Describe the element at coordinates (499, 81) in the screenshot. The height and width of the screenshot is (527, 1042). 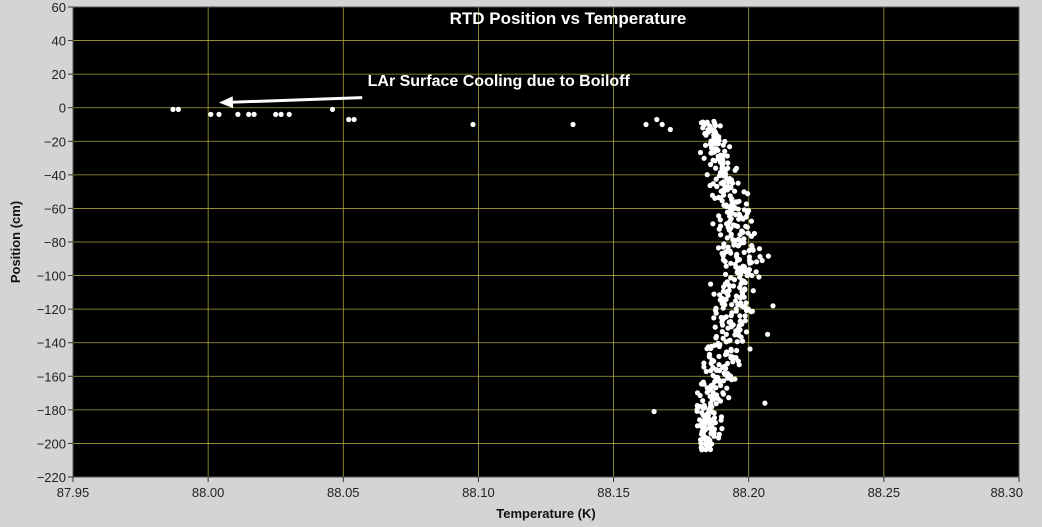
I see `annotation-text: LAr Surface Cooling due to Boiloff` at that location.